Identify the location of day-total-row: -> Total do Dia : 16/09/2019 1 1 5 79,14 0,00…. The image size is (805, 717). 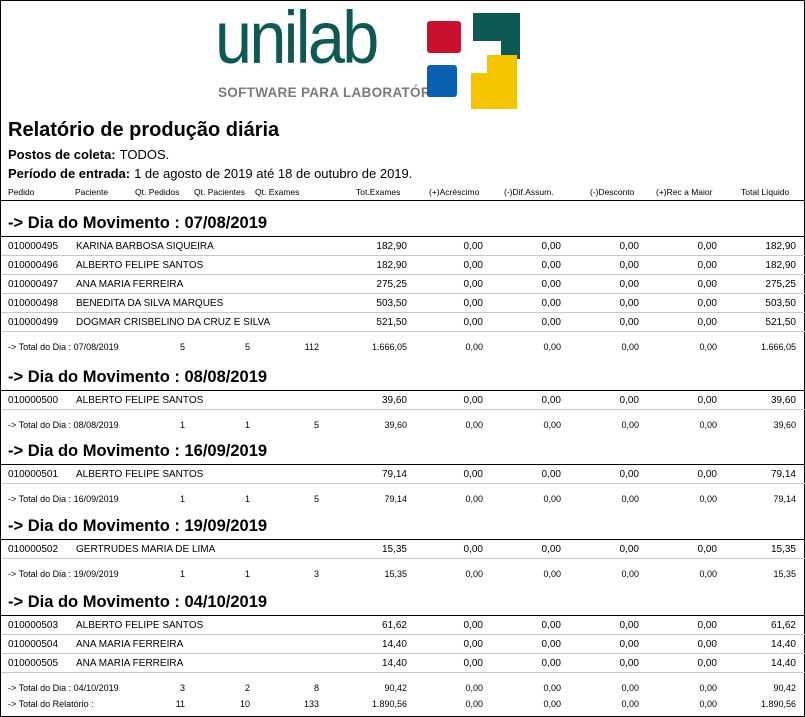
(403, 499).